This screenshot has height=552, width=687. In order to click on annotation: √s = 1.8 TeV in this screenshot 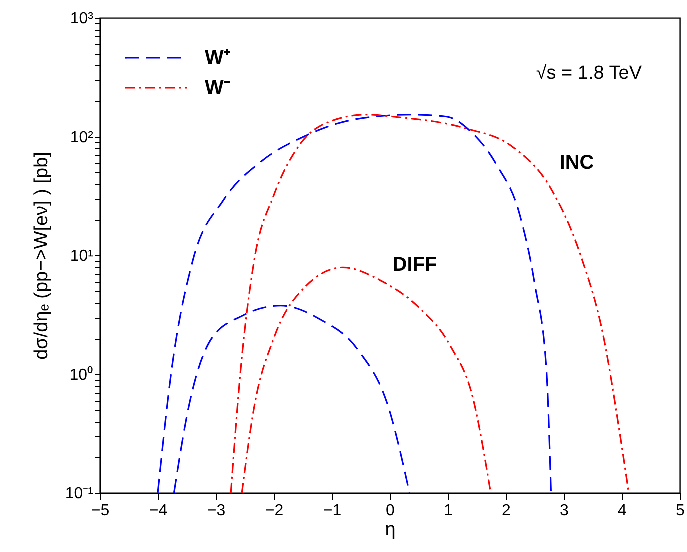, I will do `click(589, 73)`.